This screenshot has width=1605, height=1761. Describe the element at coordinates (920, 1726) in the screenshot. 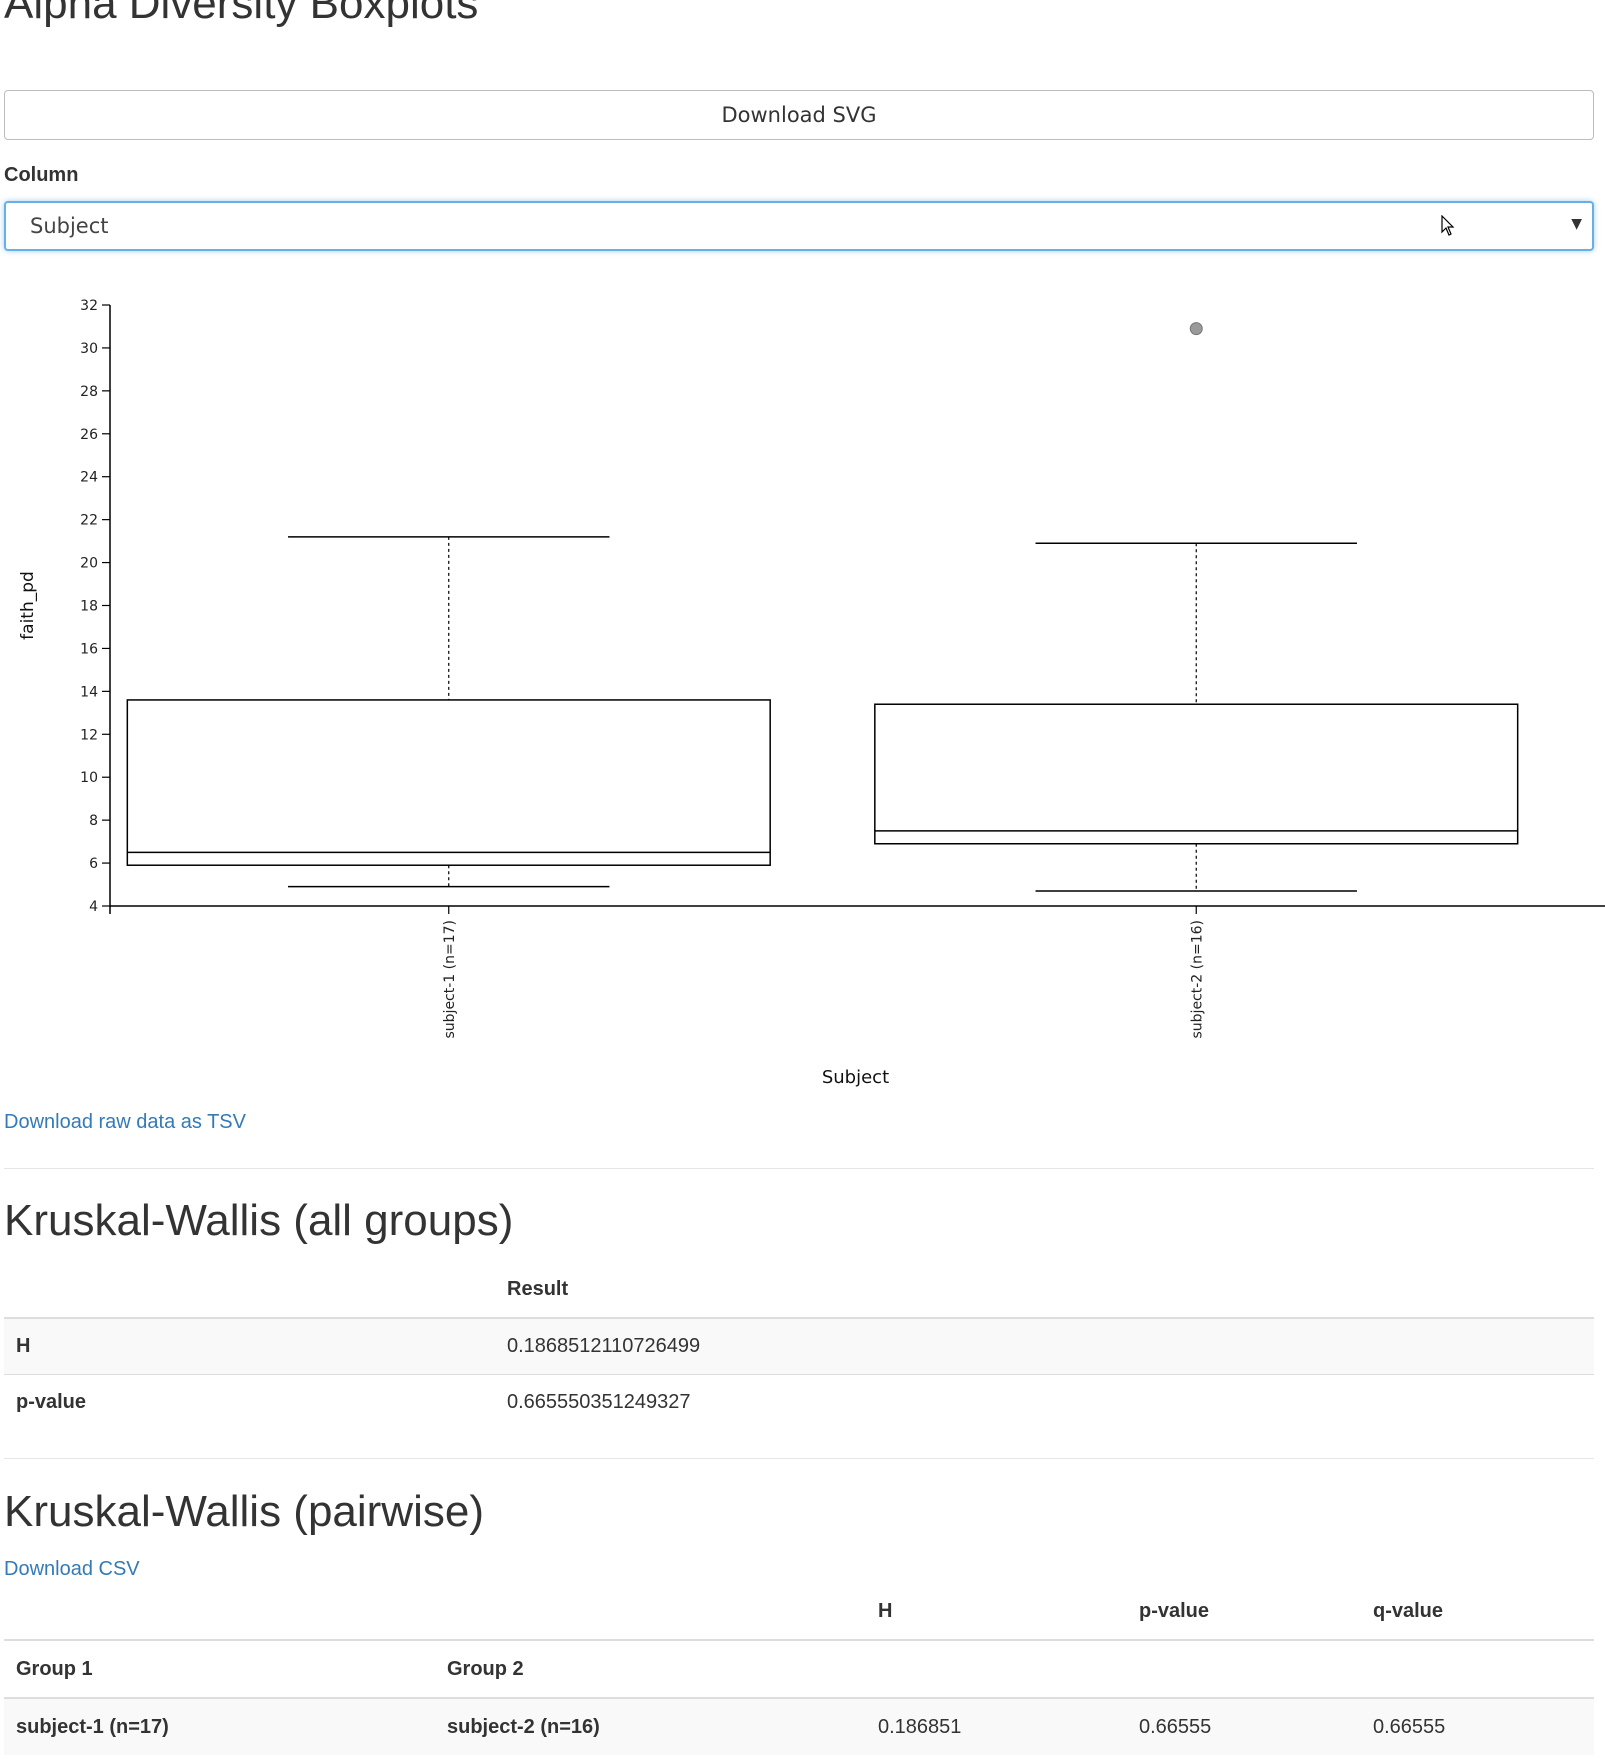

I see `cell-h: 0.186851` at that location.